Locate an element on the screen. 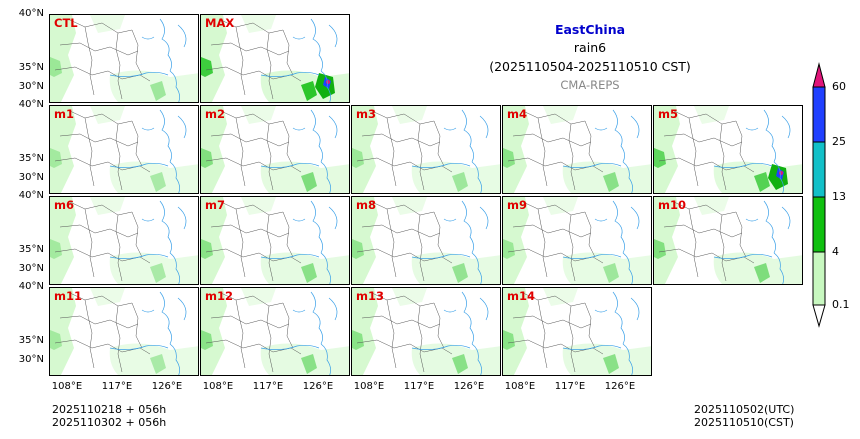  panel-label: CTL is located at coordinates (66, 23).